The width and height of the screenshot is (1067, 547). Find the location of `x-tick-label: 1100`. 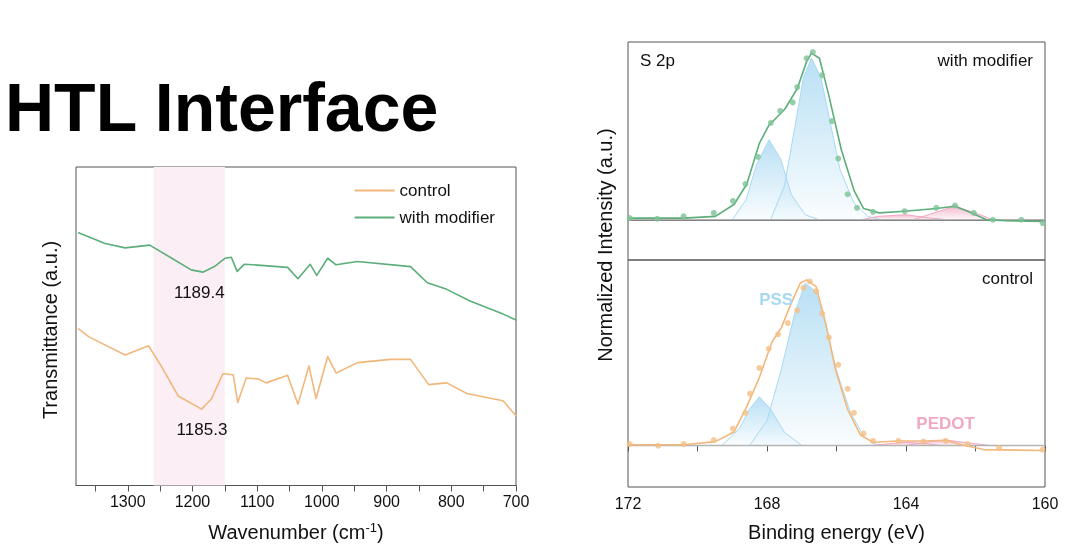

x-tick-label: 1100 is located at coordinates (257, 501).